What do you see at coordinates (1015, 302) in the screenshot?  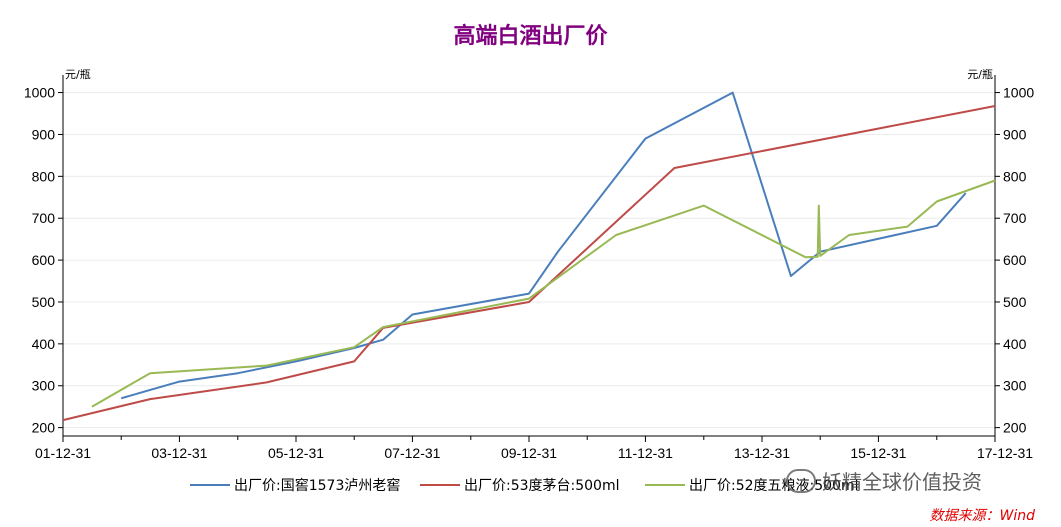 I see `y-tick-label-right-500: 500` at bounding box center [1015, 302].